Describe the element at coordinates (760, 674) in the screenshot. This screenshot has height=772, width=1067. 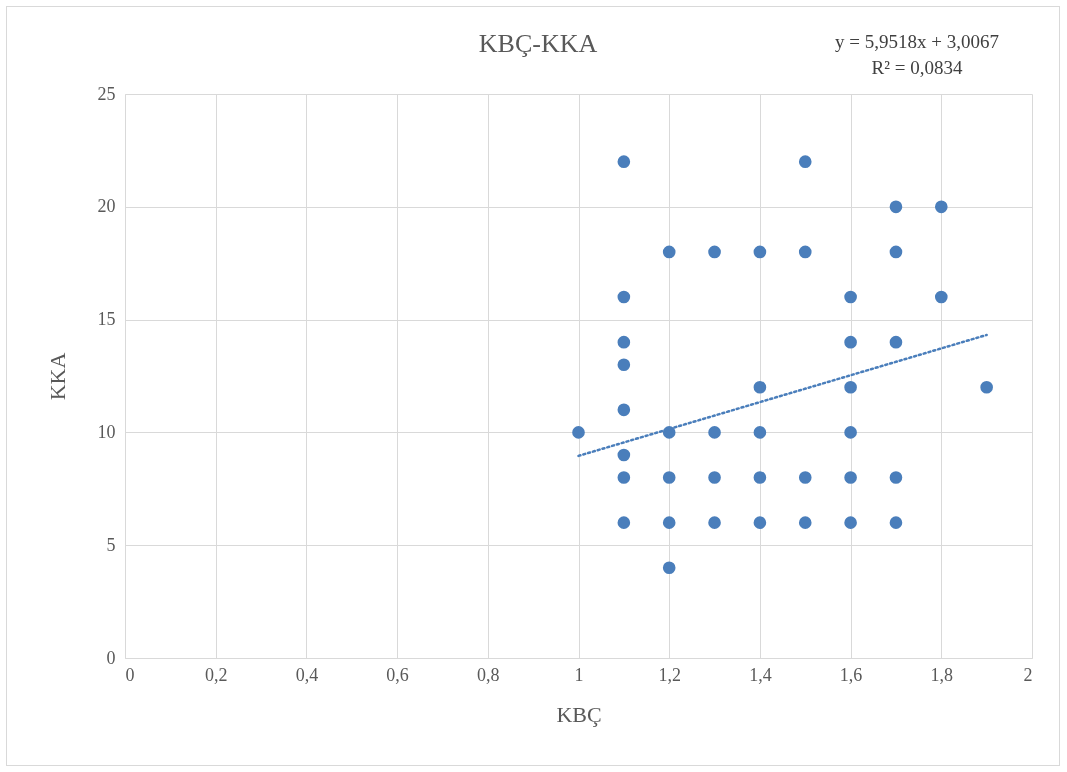
I see `x-tick-label: 1,4` at that location.